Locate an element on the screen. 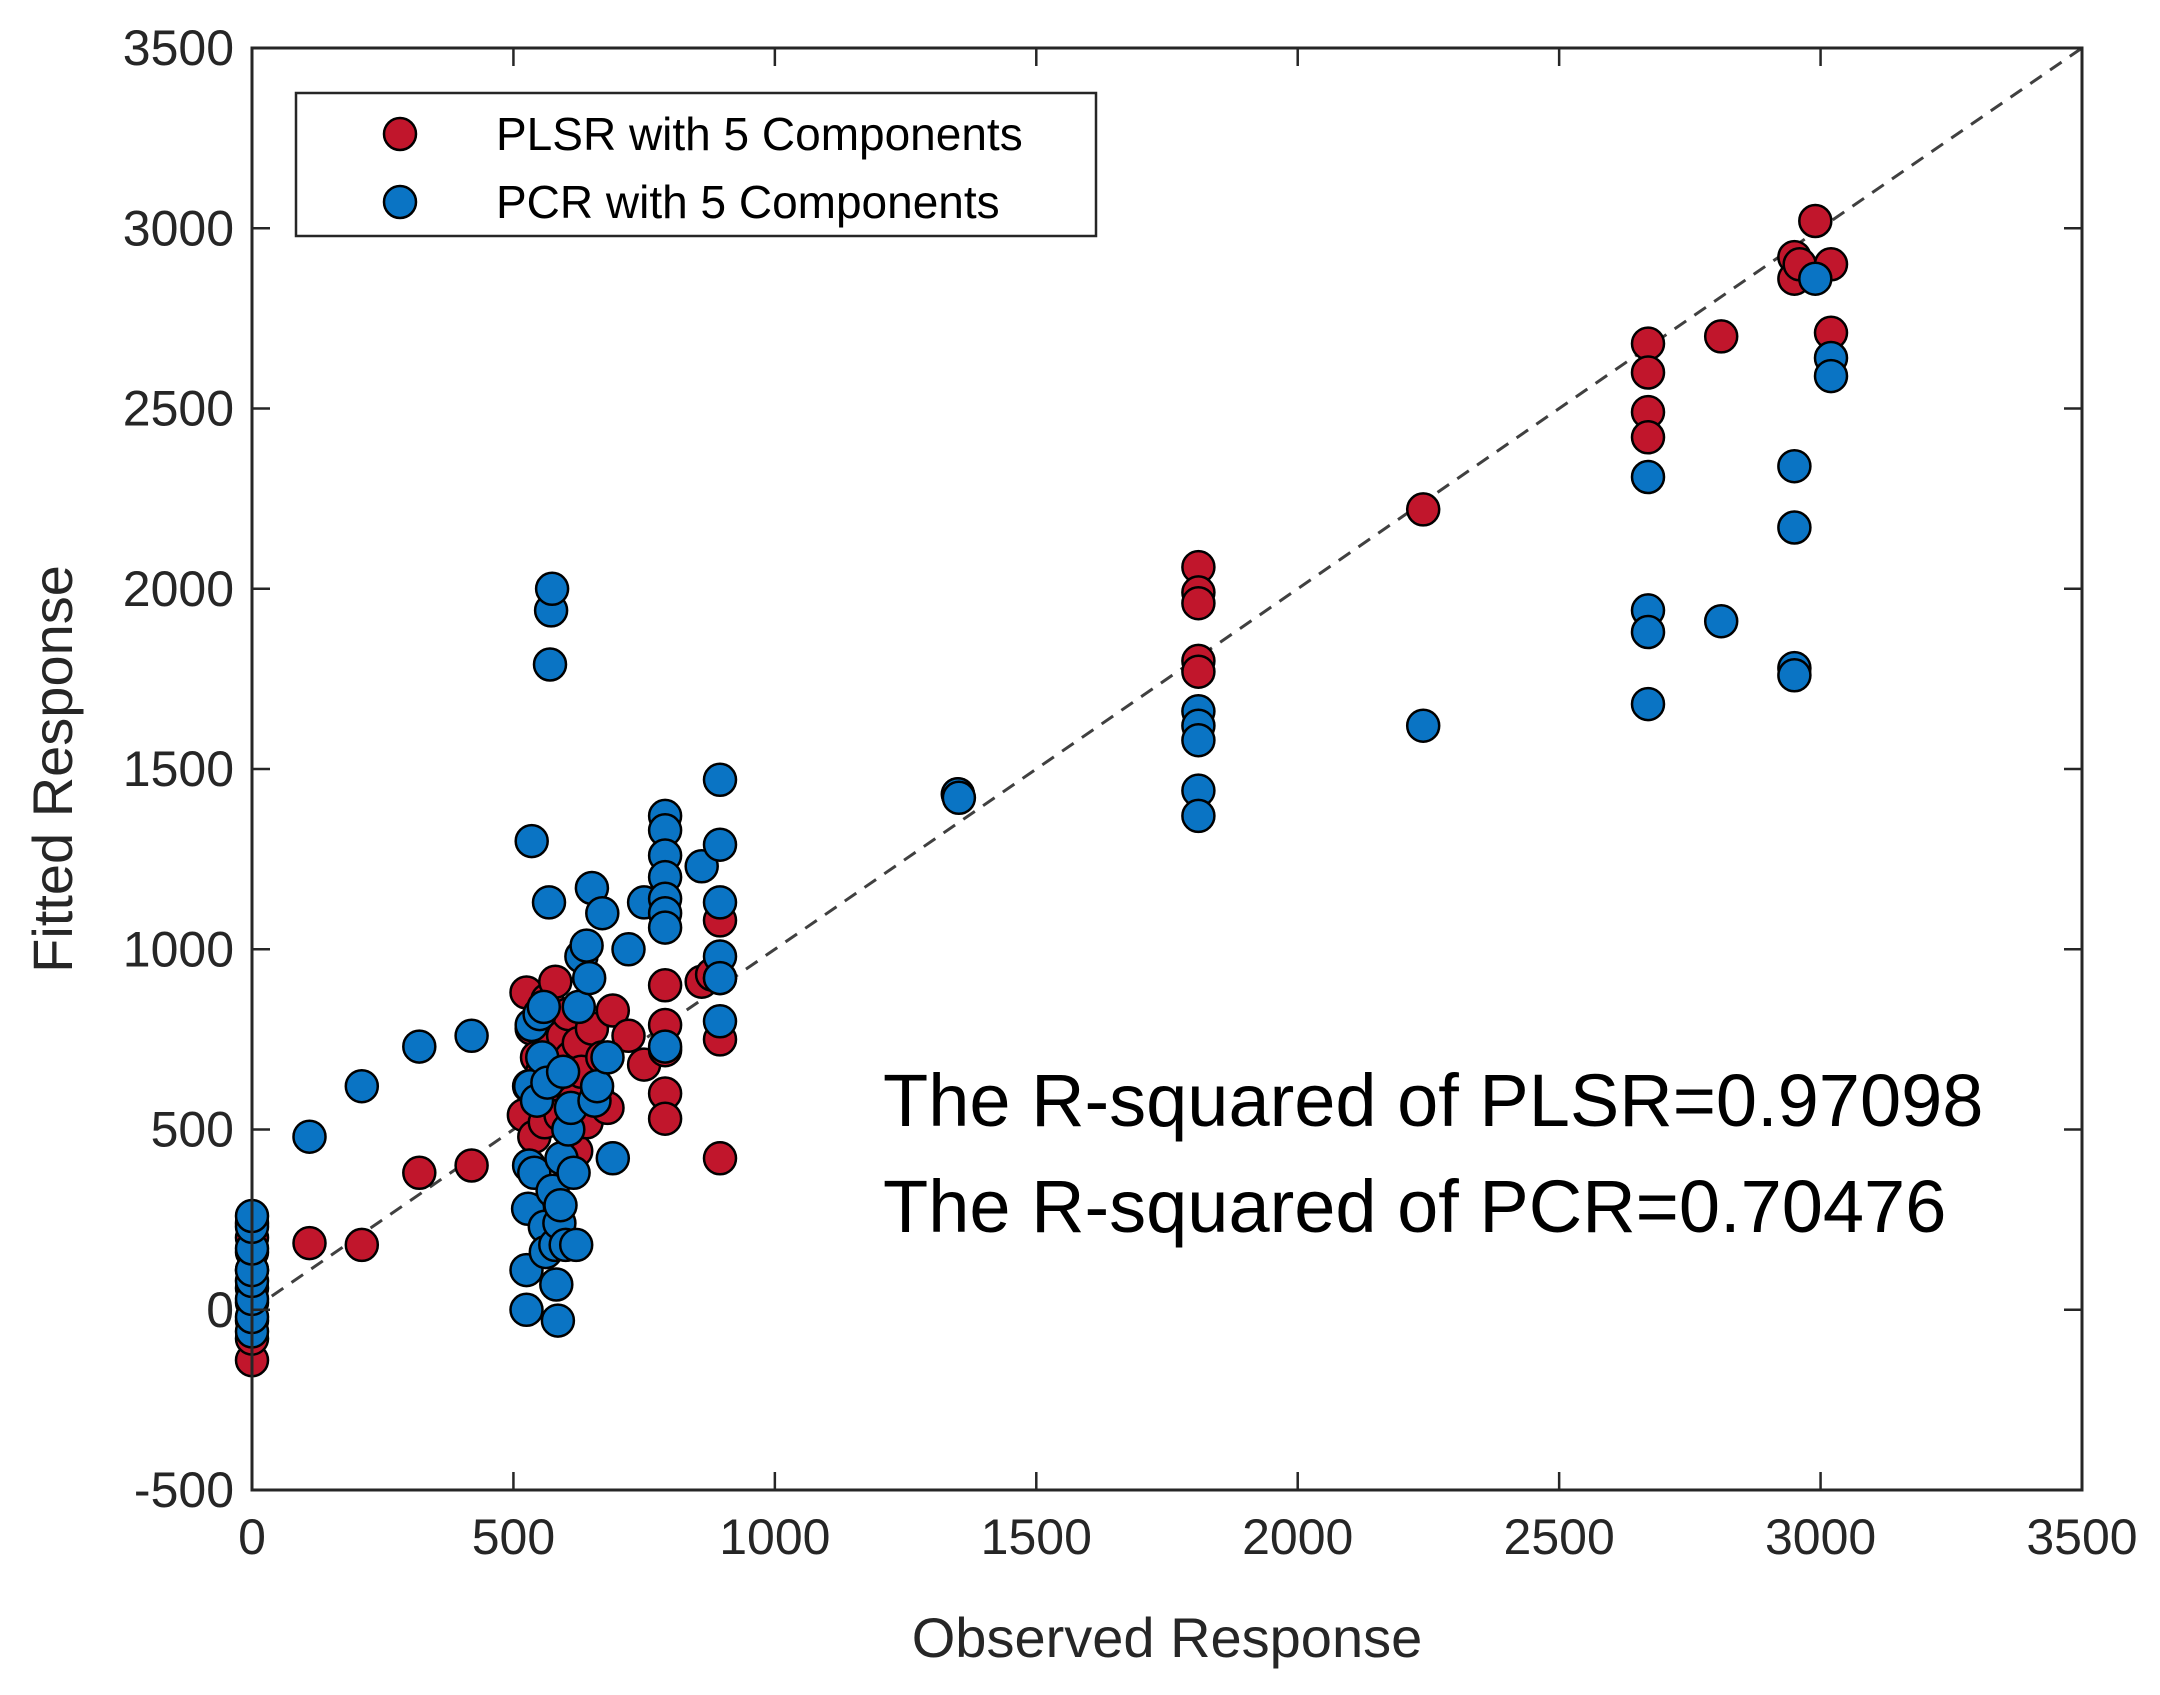 This screenshot has height=1695, width=2160. legend-label-plsr: PLSR with 5 Components is located at coordinates (759, 134).